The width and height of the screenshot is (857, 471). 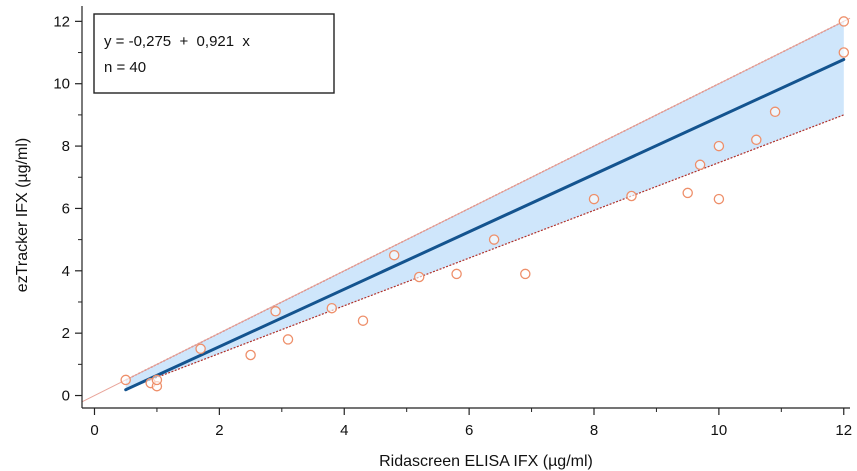 I want to click on x-tick-label: 6, so click(x=469, y=430).